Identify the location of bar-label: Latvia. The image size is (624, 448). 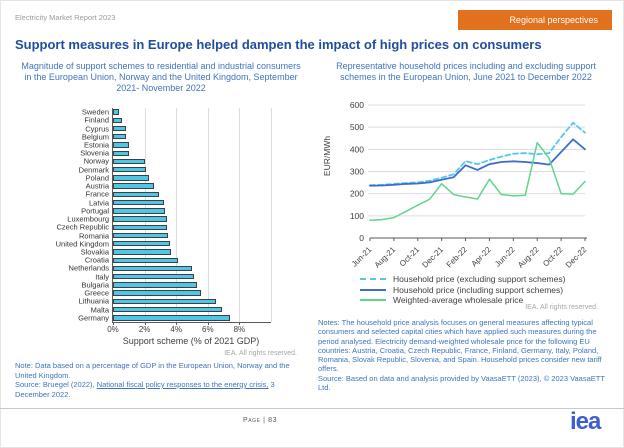
(98, 203).